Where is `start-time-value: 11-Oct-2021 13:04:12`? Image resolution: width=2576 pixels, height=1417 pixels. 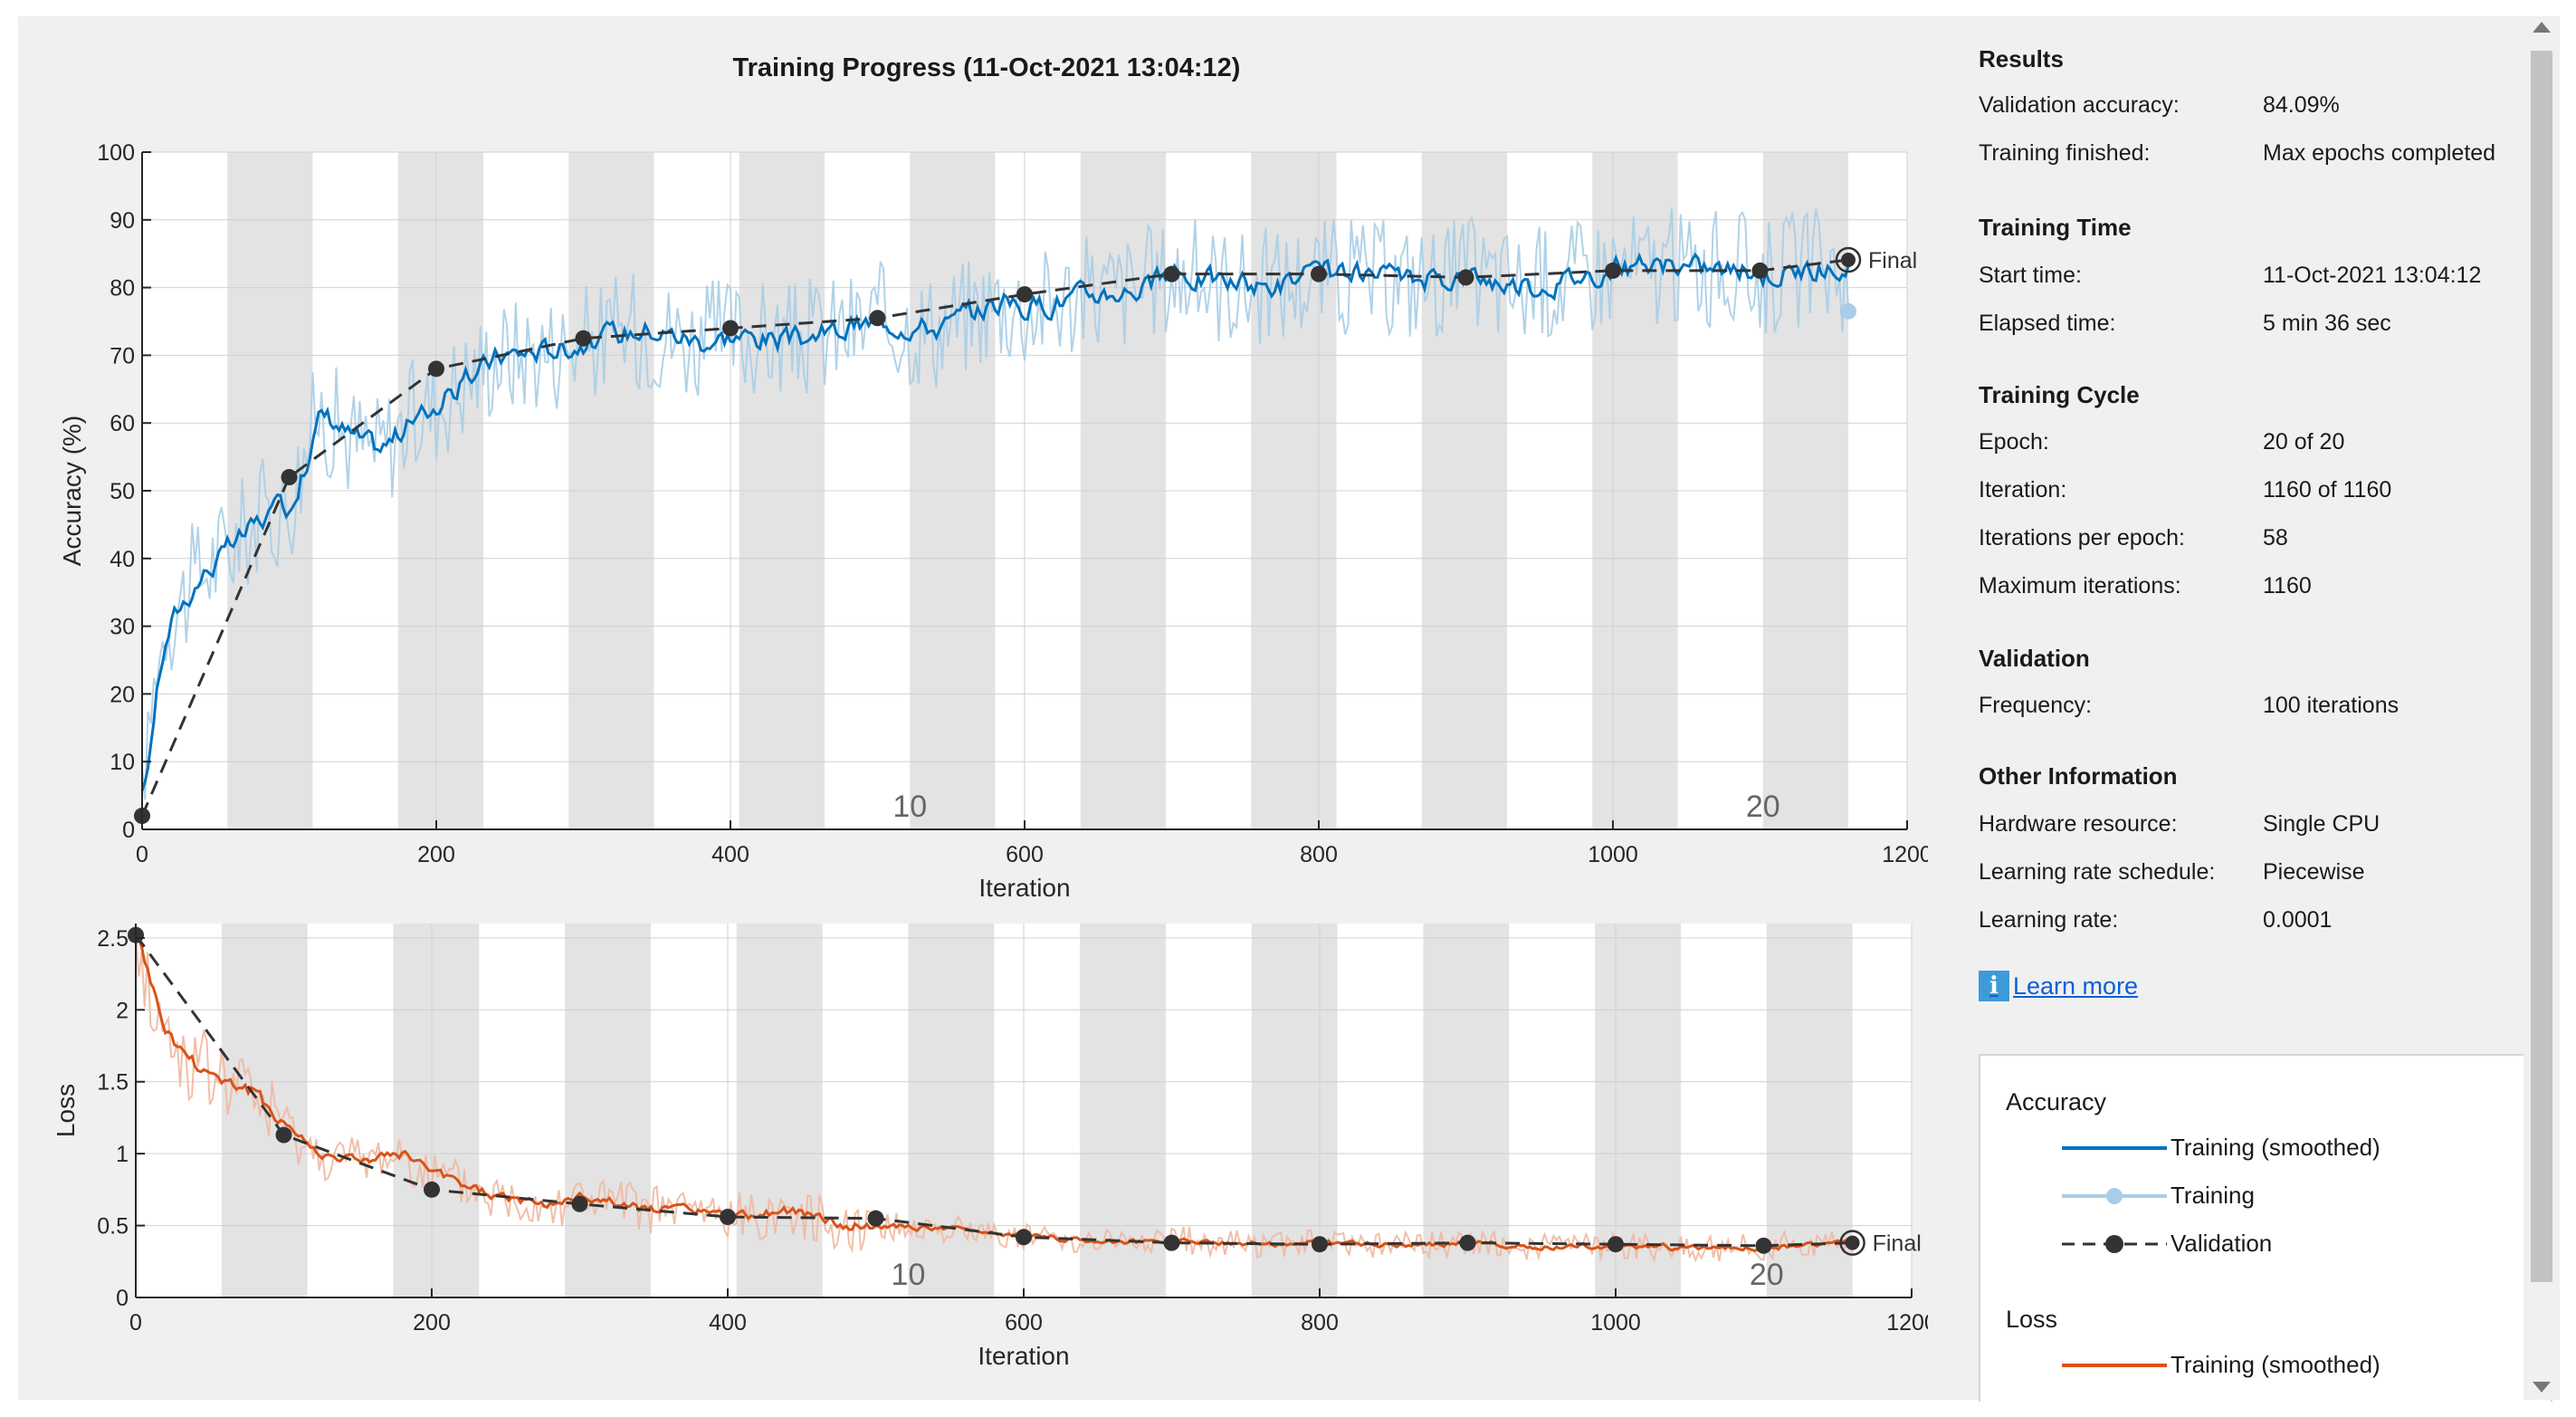
start-time-value: 11-Oct-2021 13:04:12 is located at coordinates (2372, 275).